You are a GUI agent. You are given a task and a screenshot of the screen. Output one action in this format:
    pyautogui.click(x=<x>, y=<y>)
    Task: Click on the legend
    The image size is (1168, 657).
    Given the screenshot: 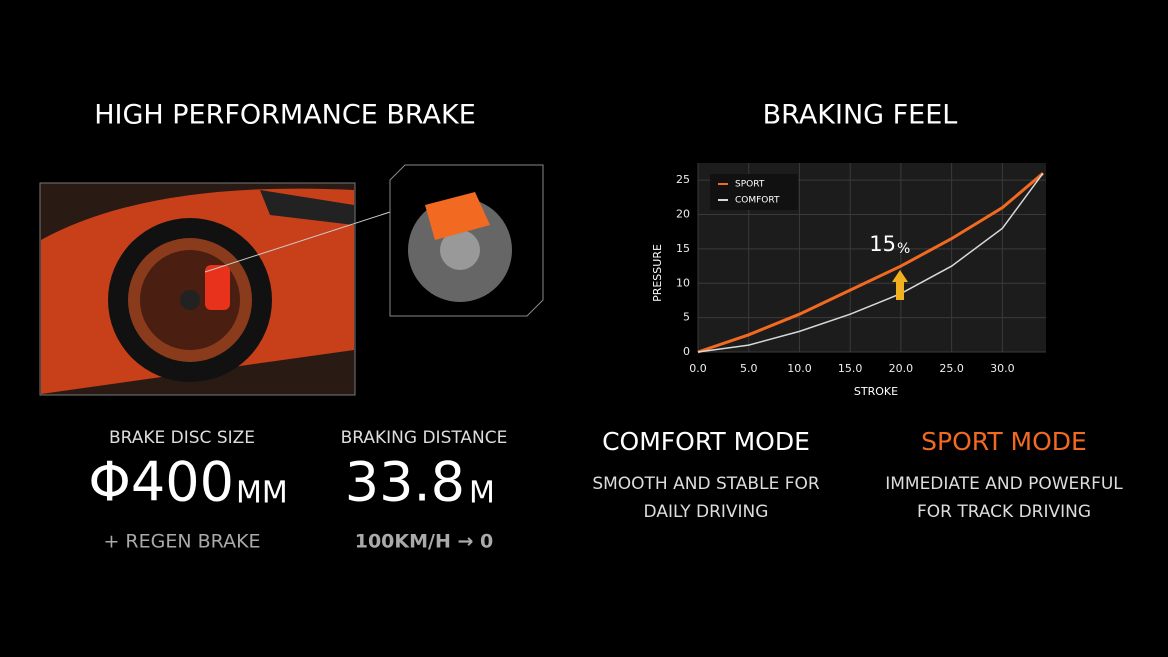 What is the action you would take?
    pyautogui.click(x=754, y=192)
    